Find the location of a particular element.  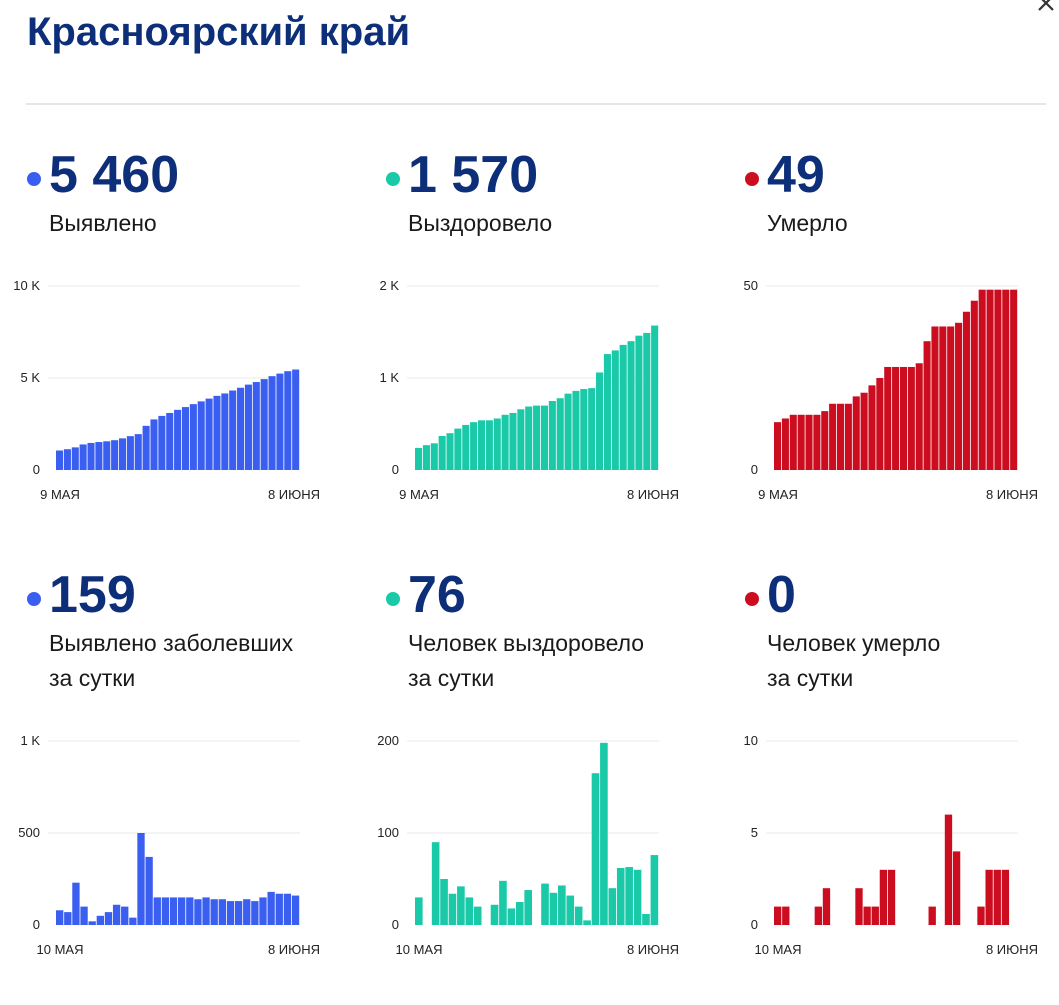

stat-label: Выявлено is located at coordinates (103, 223).